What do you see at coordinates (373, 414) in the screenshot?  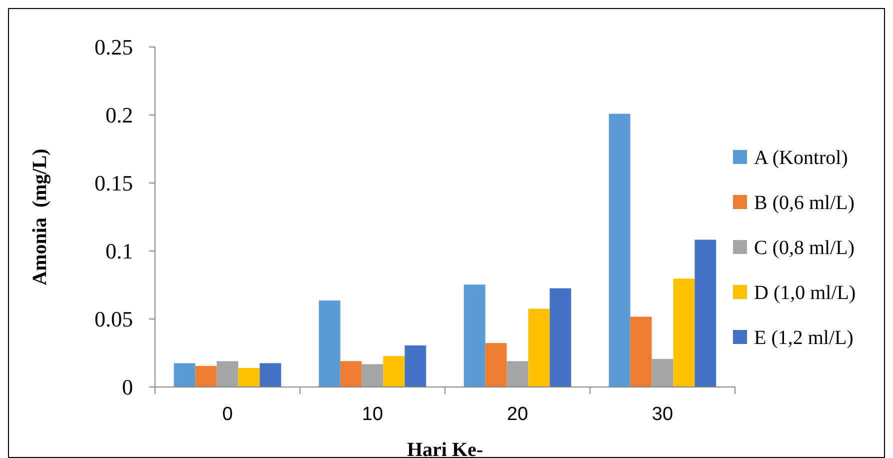 I see `x-tick-label: 10` at bounding box center [373, 414].